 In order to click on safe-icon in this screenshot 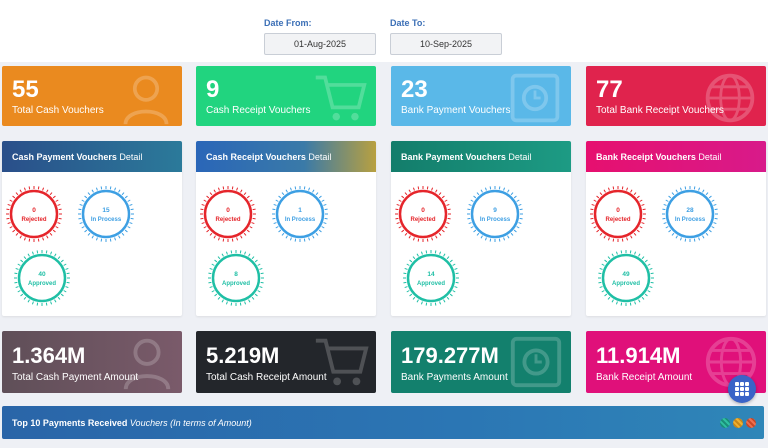, I will do `click(536, 362)`.